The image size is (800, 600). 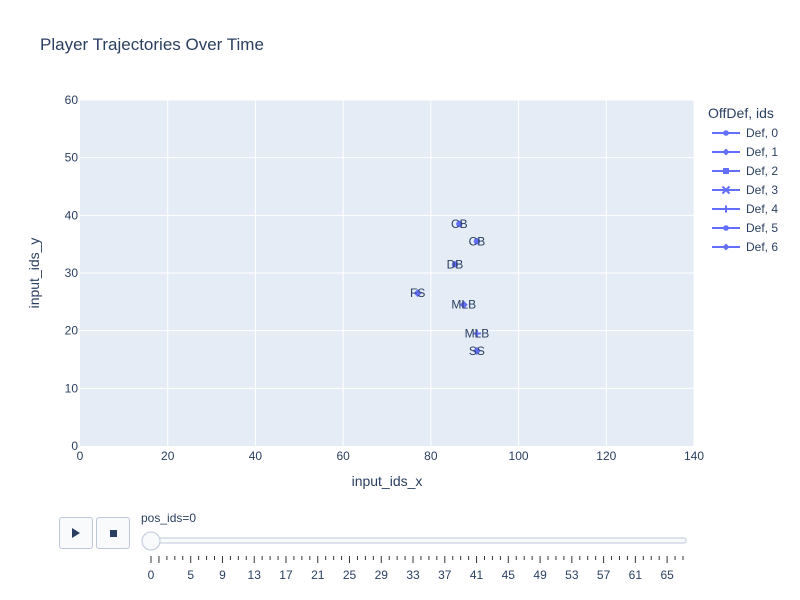 What do you see at coordinates (413, 575) in the screenshot?
I see `slider-tick-label: 33` at bounding box center [413, 575].